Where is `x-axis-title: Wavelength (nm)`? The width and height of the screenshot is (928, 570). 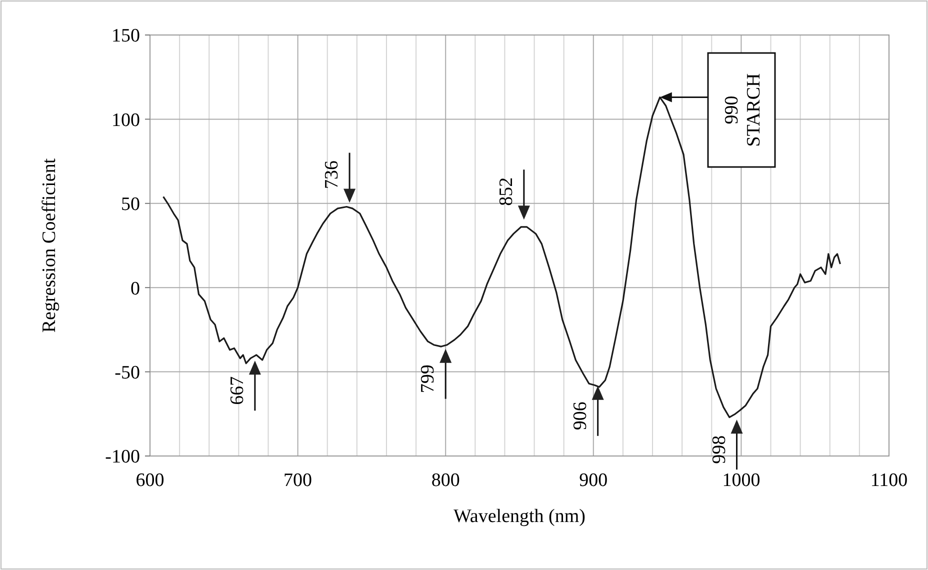 x-axis-title: Wavelength (nm) is located at coordinates (520, 516).